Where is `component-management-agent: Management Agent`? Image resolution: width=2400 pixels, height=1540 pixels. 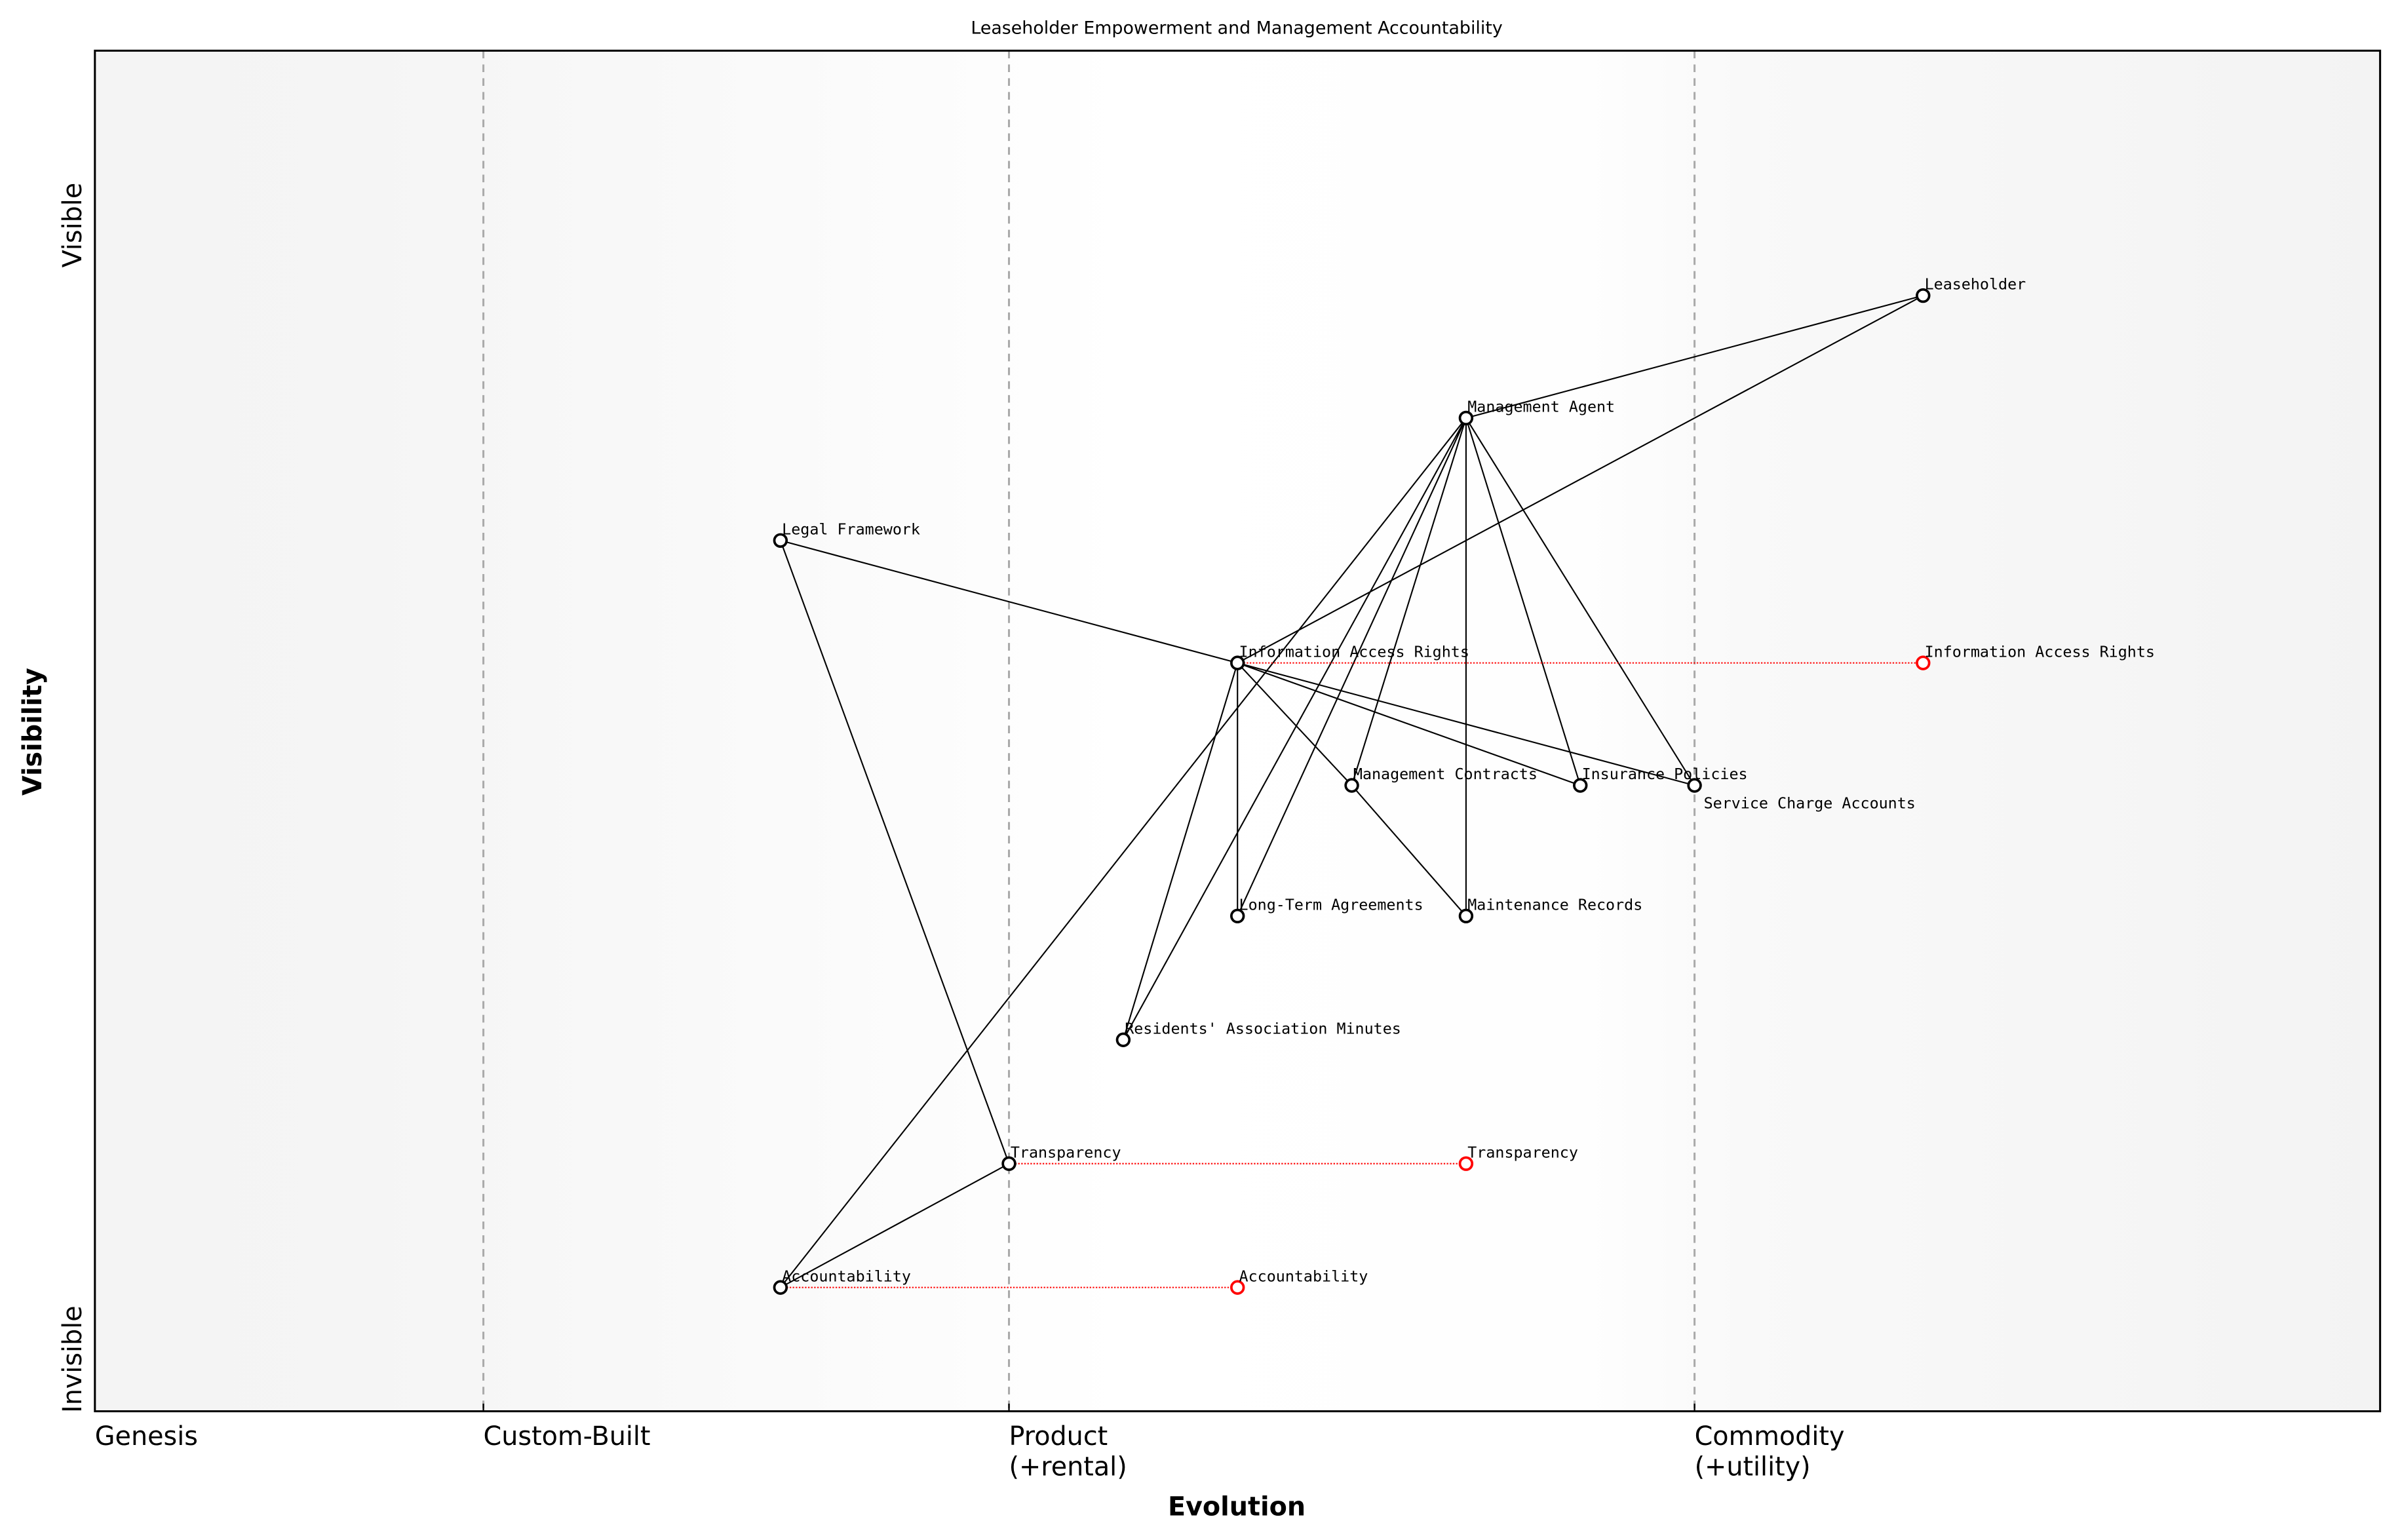
component-management-agent: Management Agent is located at coordinates (1537, 412).